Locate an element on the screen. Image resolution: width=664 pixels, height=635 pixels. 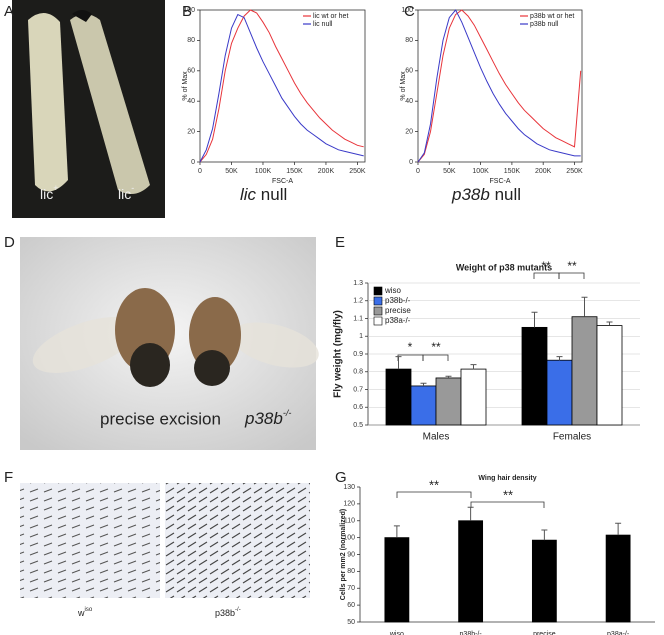
y-tick-label: 0.8 is located at coordinates (358, 372).